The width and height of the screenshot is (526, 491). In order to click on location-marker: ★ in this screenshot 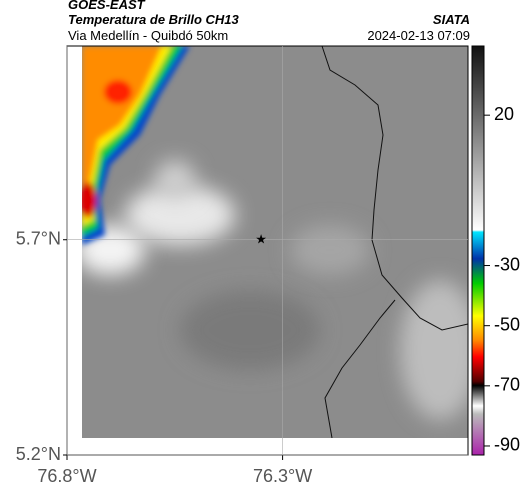, I will do `click(261, 239)`.